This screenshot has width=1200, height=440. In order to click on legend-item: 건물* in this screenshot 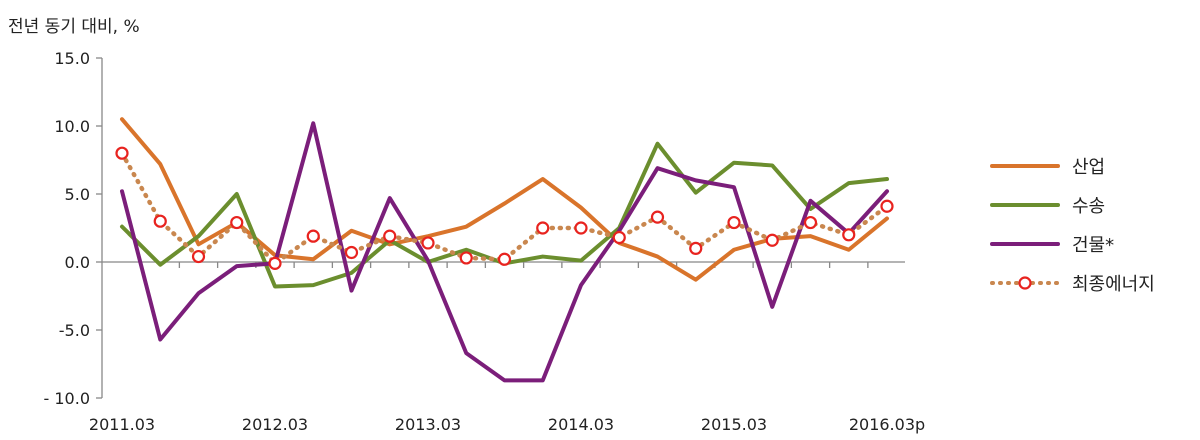, I will do `click(1072, 243)`.